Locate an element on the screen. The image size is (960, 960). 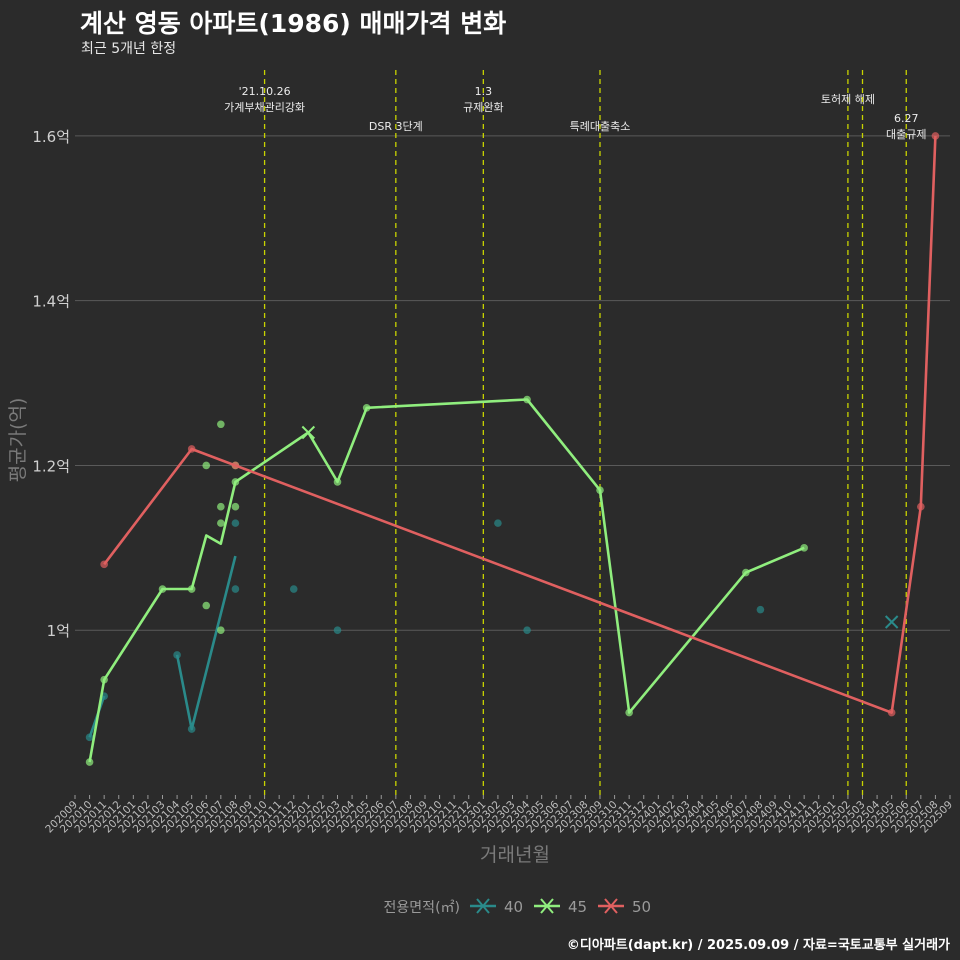
x-axis-title: 거래년월 is located at coordinates (515, 855).